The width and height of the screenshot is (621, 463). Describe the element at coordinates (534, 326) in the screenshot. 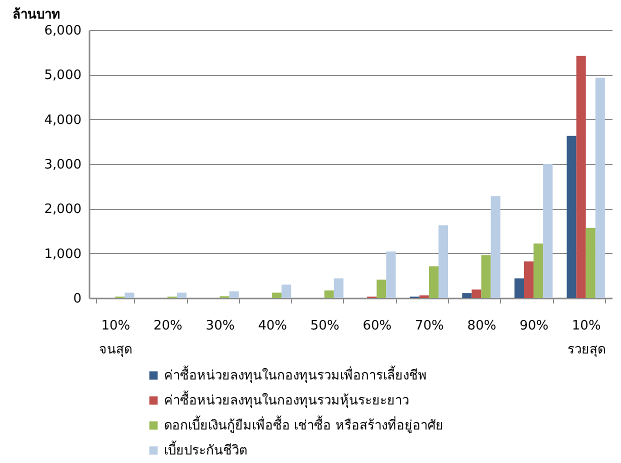

I see `x-tick-label: 90%` at that location.